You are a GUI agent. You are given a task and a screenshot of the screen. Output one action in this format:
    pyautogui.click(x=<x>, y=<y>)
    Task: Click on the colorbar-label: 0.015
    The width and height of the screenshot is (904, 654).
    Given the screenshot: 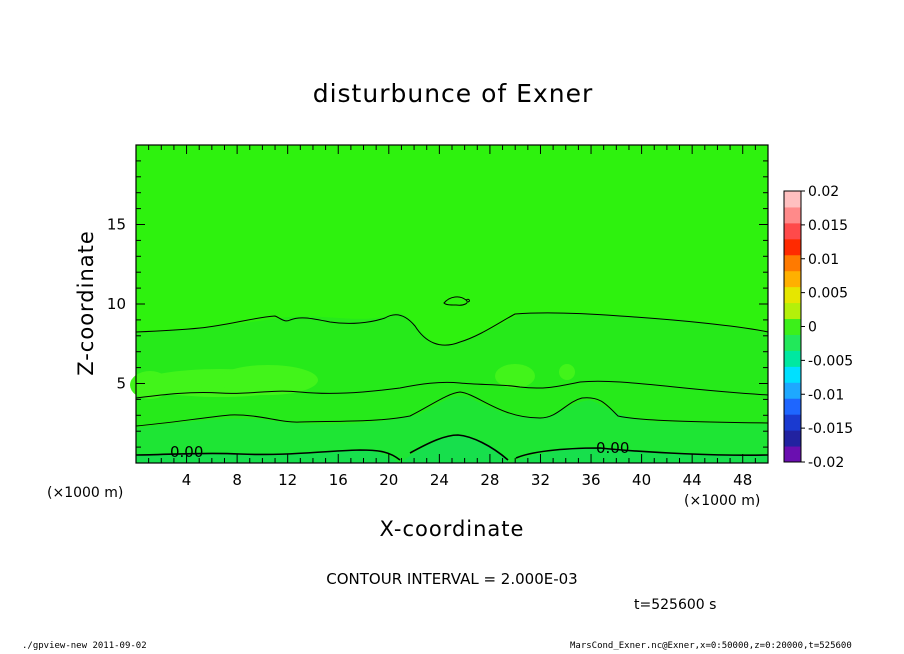 What is the action you would take?
    pyautogui.click(x=828, y=226)
    